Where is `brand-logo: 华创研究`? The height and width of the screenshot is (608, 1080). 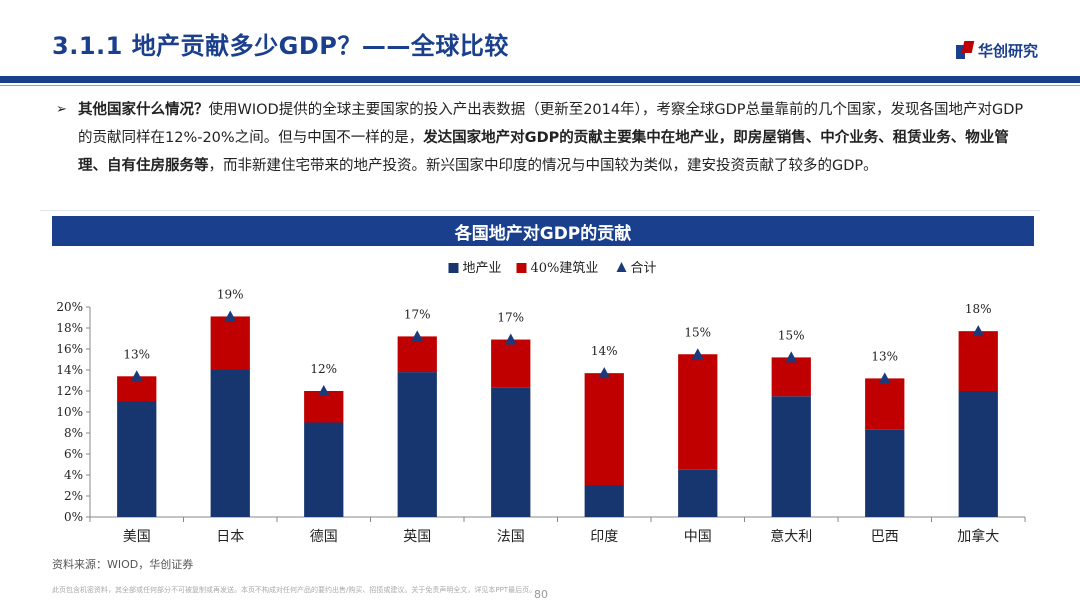
brand-logo: 华创研究 is located at coordinates (997, 50).